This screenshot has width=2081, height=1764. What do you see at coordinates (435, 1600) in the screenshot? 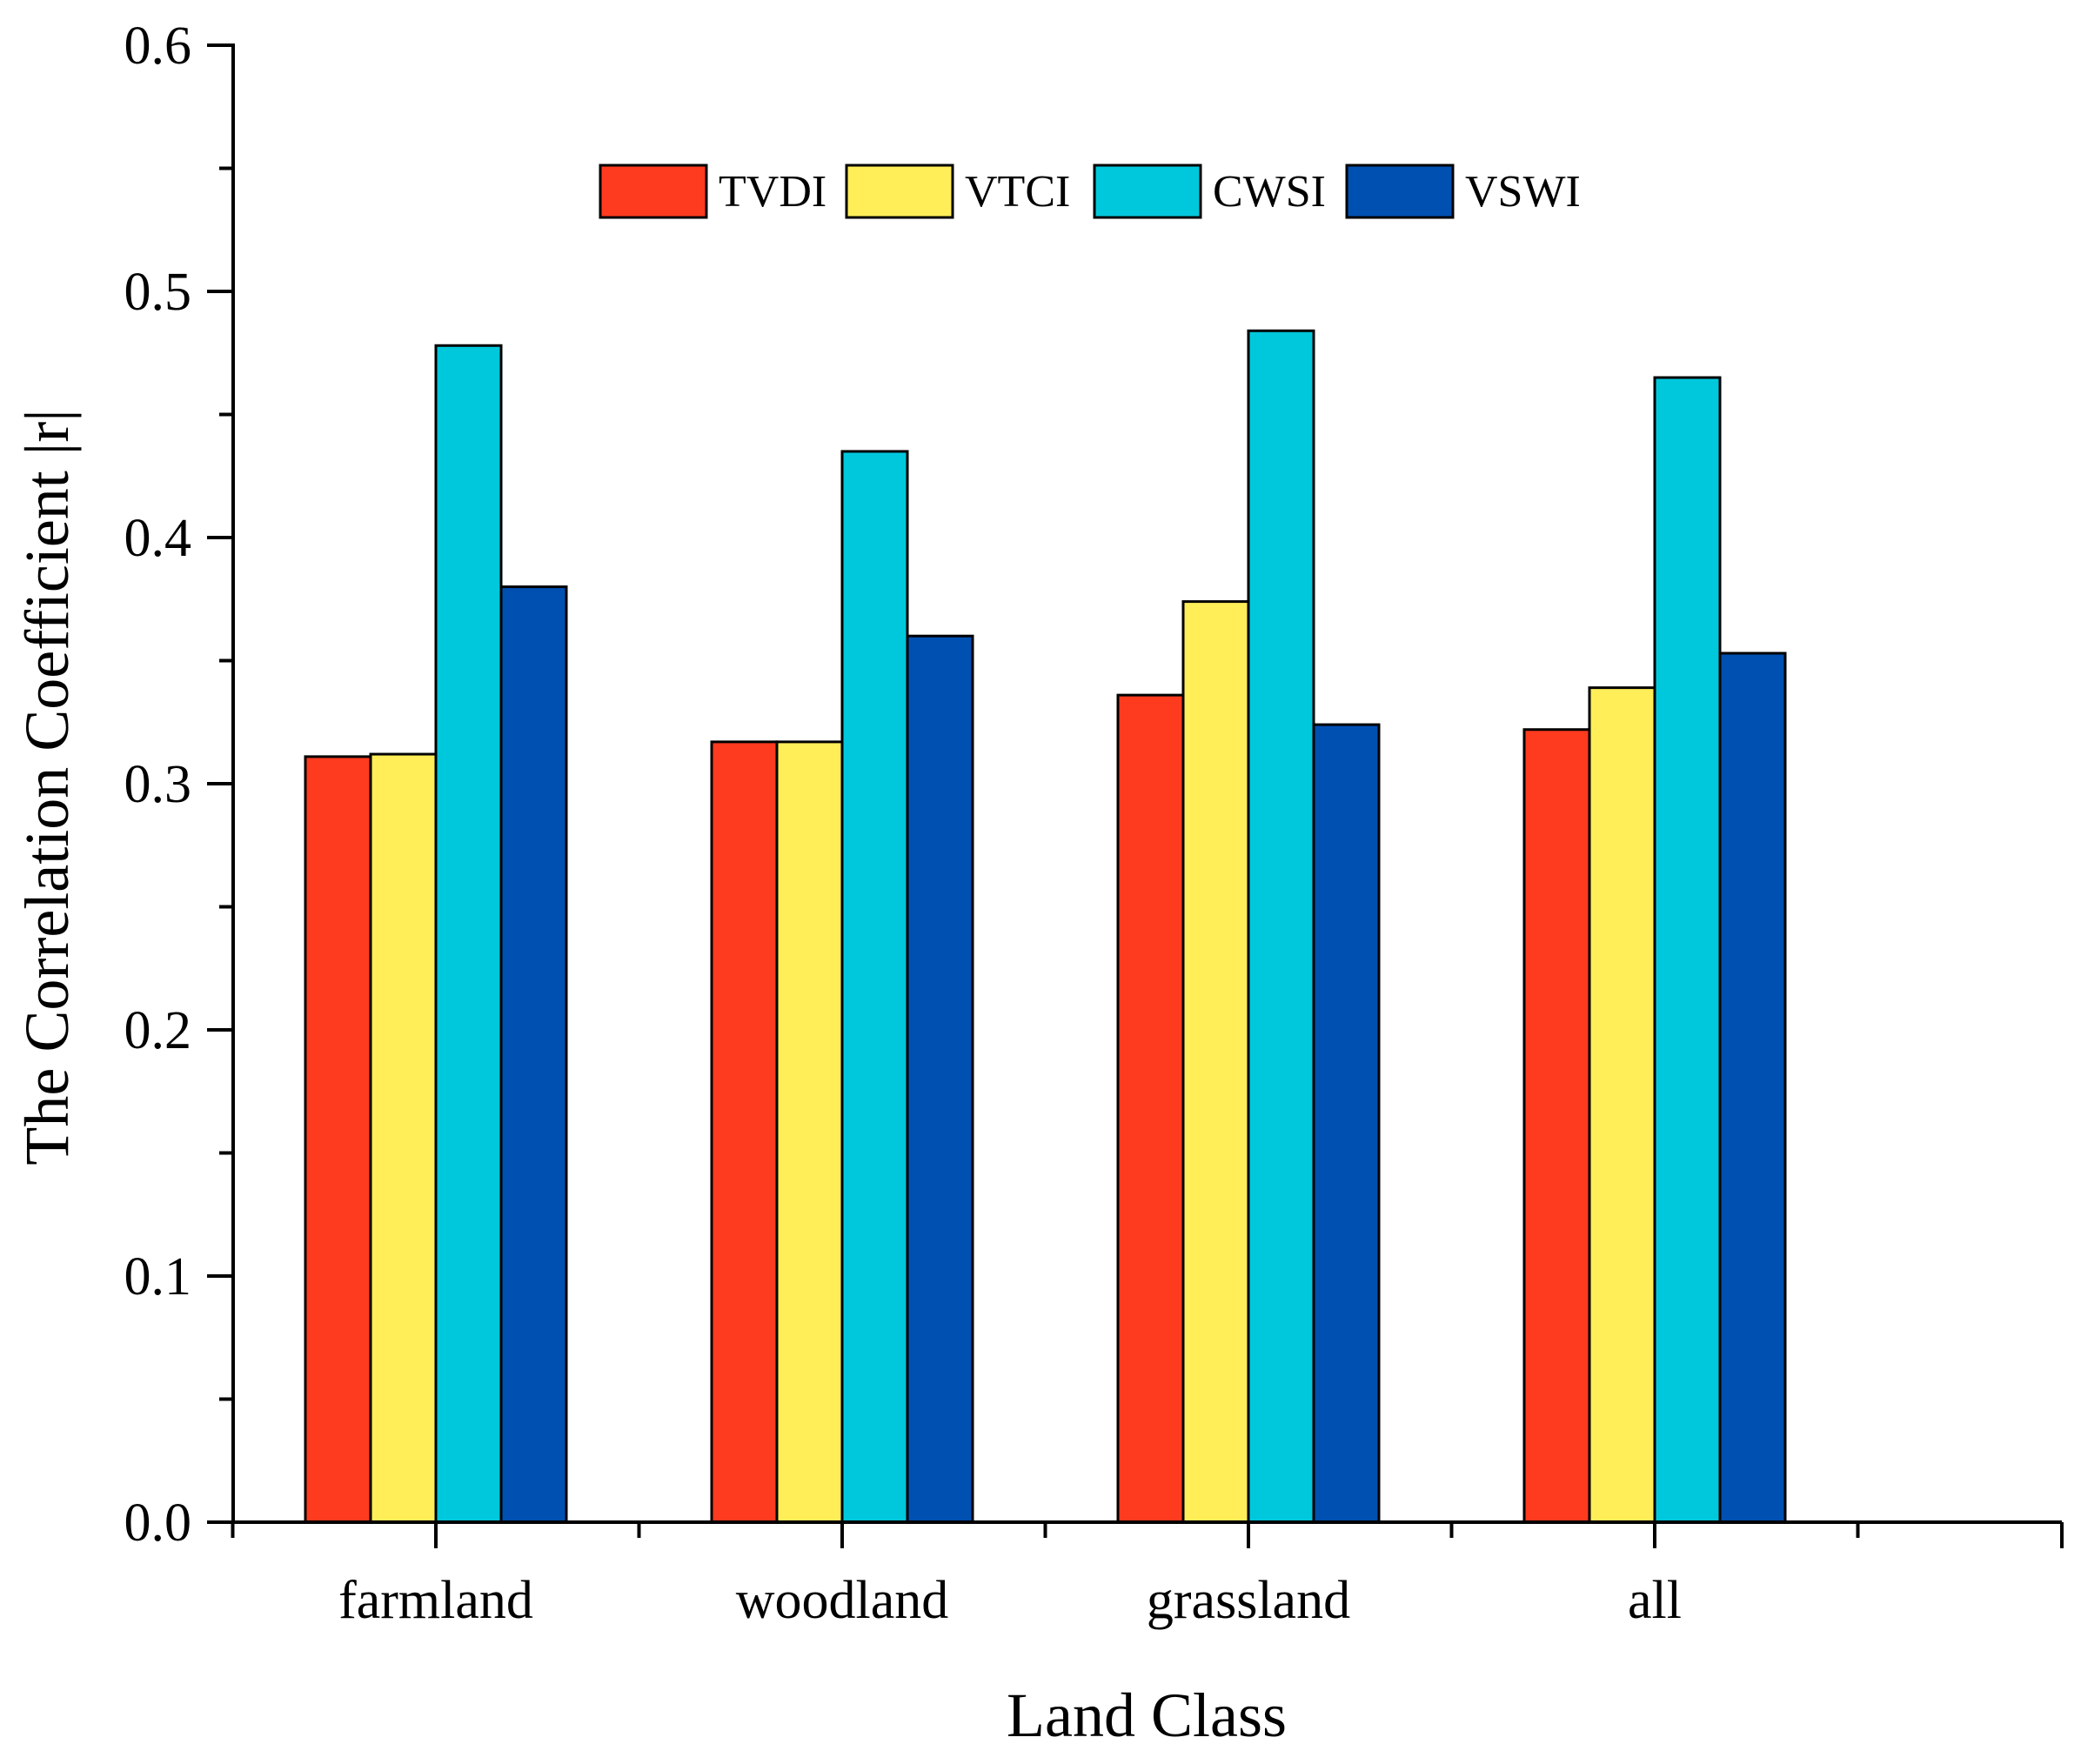
I see `x-tick-label-farmland: farmland` at bounding box center [435, 1600].